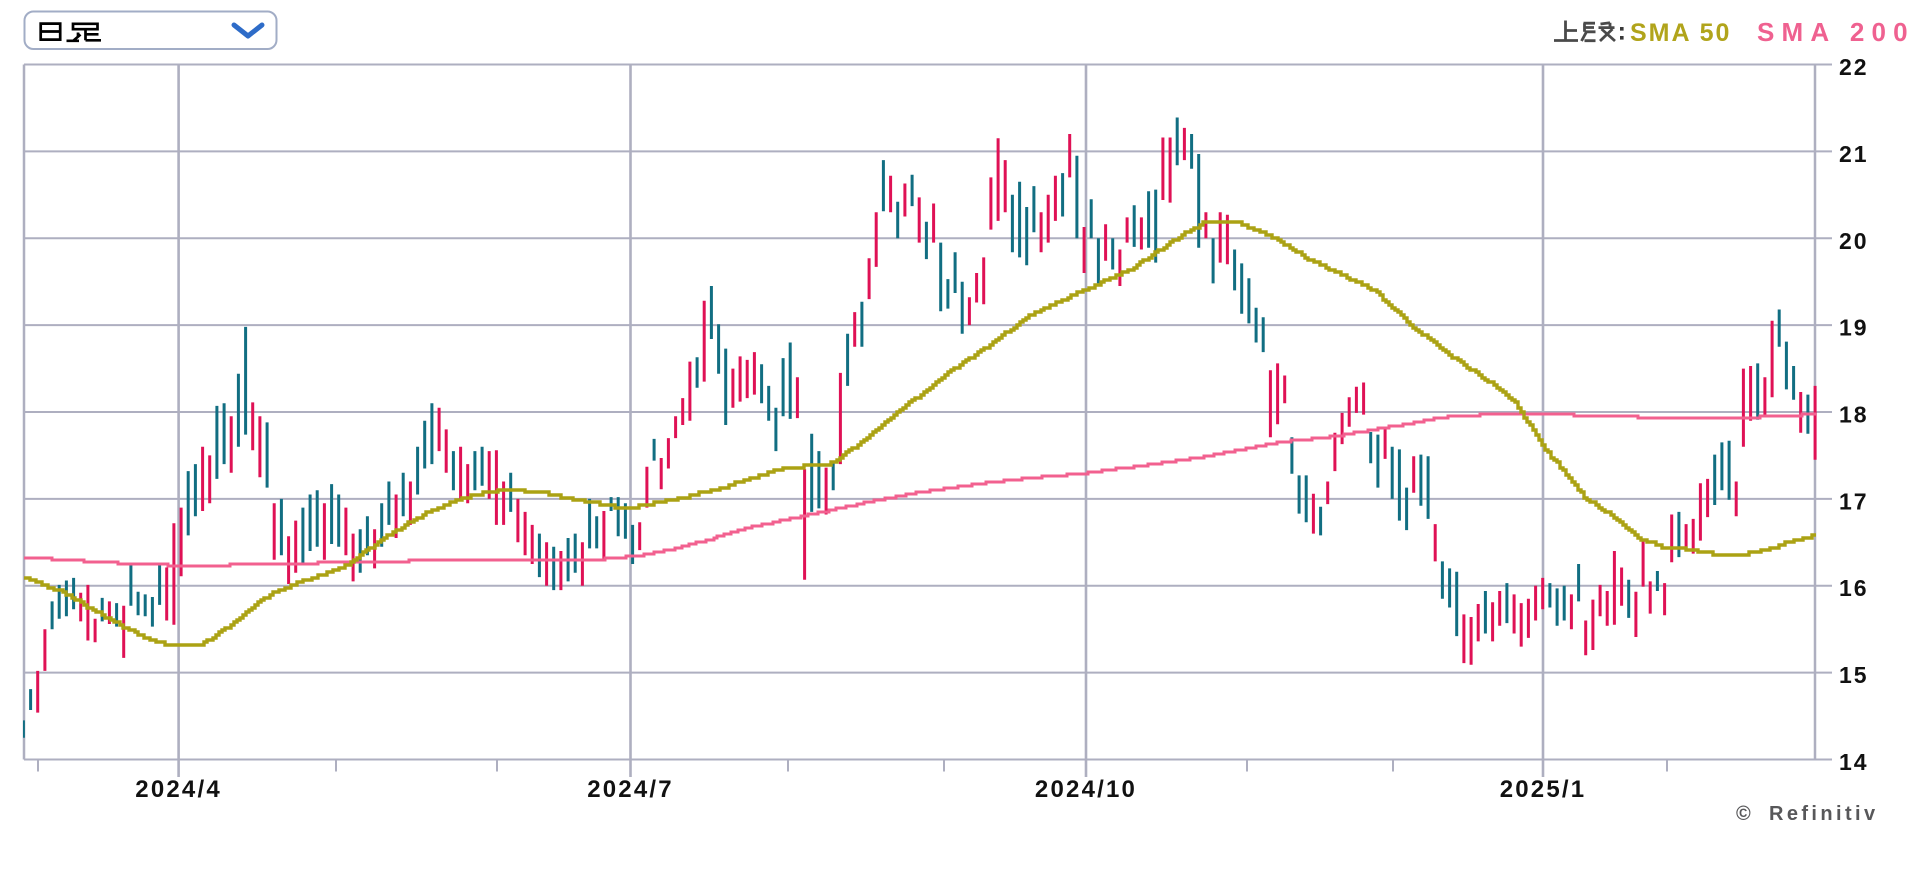 This screenshot has height=884, width=1913. Describe the element at coordinates (1086, 789) in the screenshot. I see `svg-text: 2024/10` at that location.